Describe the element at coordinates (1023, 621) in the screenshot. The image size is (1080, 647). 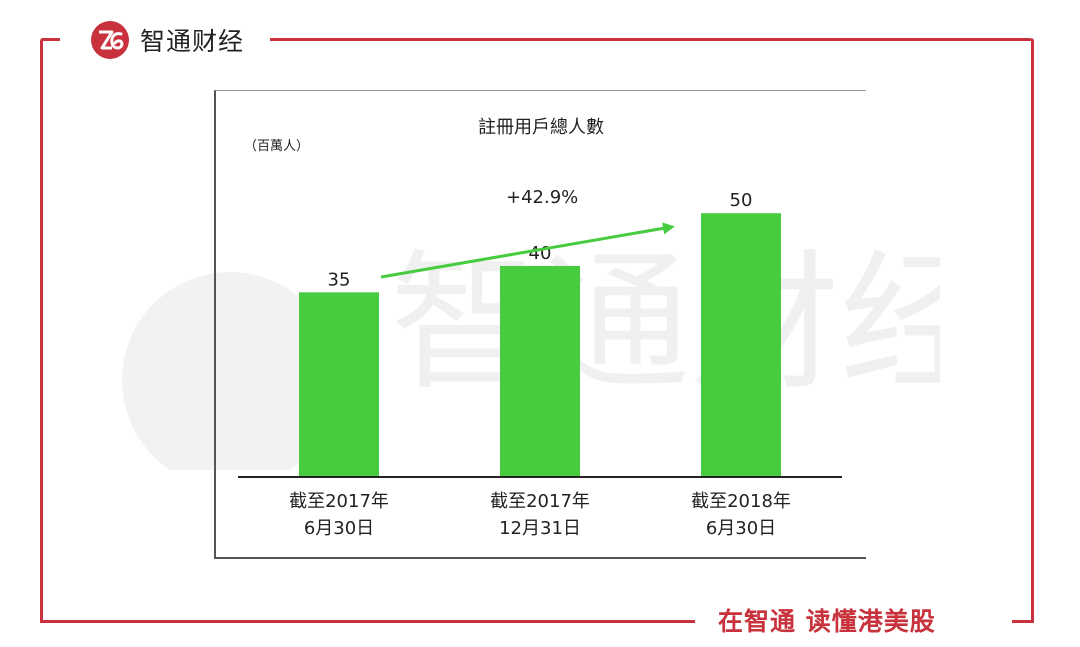
I see `frame-border-bottom-right` at that location.